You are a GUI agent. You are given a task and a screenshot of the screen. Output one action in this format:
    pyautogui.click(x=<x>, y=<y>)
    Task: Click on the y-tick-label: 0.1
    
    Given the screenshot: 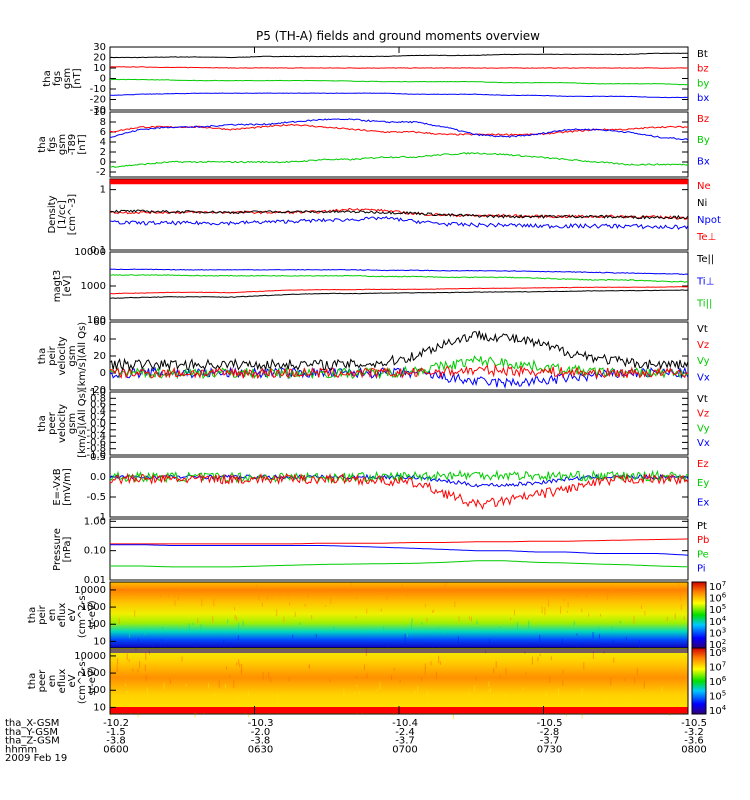 What is the action you would take?
    pyautogui.click(x=98, y=250)
    